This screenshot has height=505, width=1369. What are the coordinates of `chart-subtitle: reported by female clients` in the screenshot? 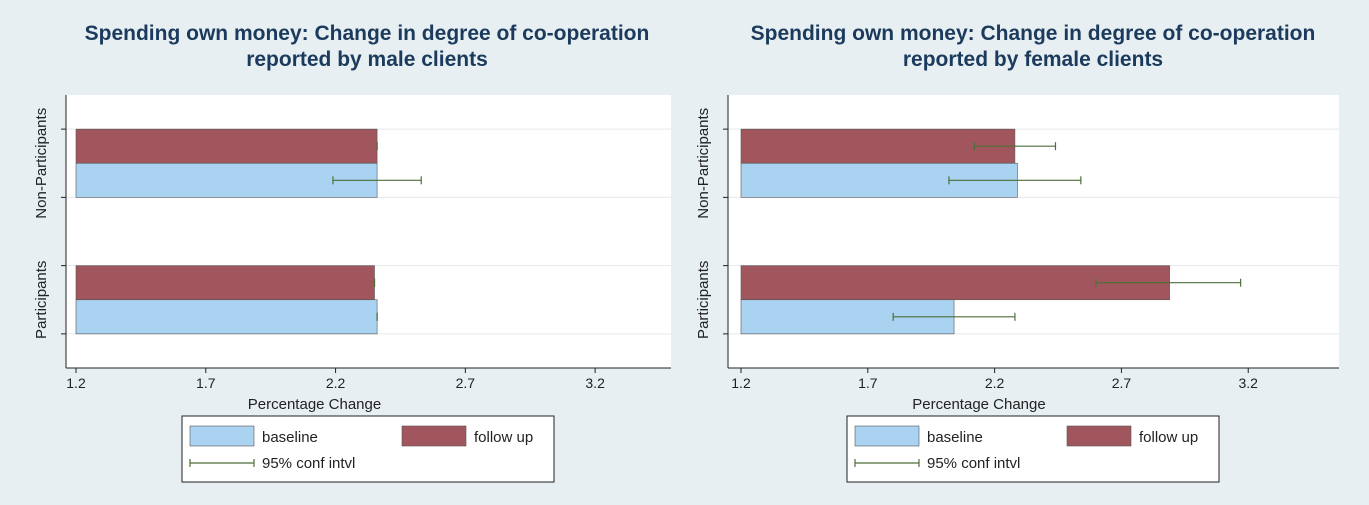 It's located at (1033, 59).